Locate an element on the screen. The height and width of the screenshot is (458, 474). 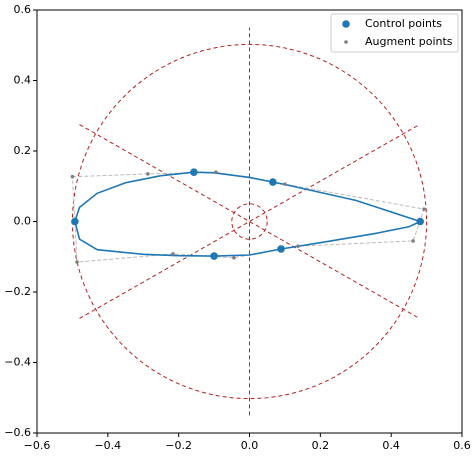
guide-circle is located at coordinates (249, 221).